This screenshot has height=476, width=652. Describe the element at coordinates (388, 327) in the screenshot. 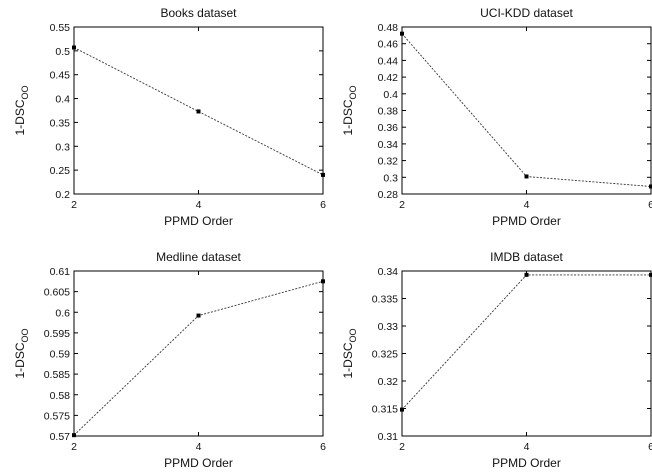

I see `y-tick-label: 0.33` at that location.